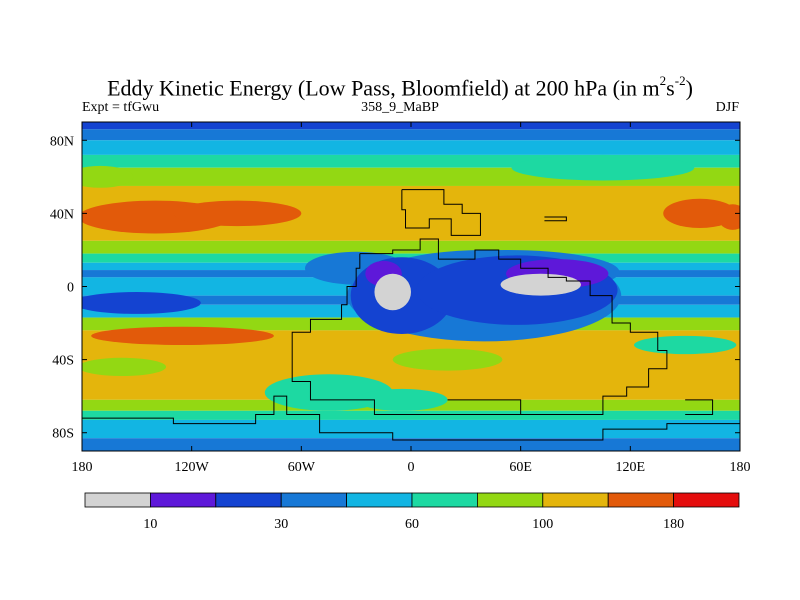 The height and width of the screenshot is (600, 800). What do you see at coordinates (412, 512) in the screenshot?
I see `colorbar: 10 30 60 100 180` at bounding box center [412, 512].